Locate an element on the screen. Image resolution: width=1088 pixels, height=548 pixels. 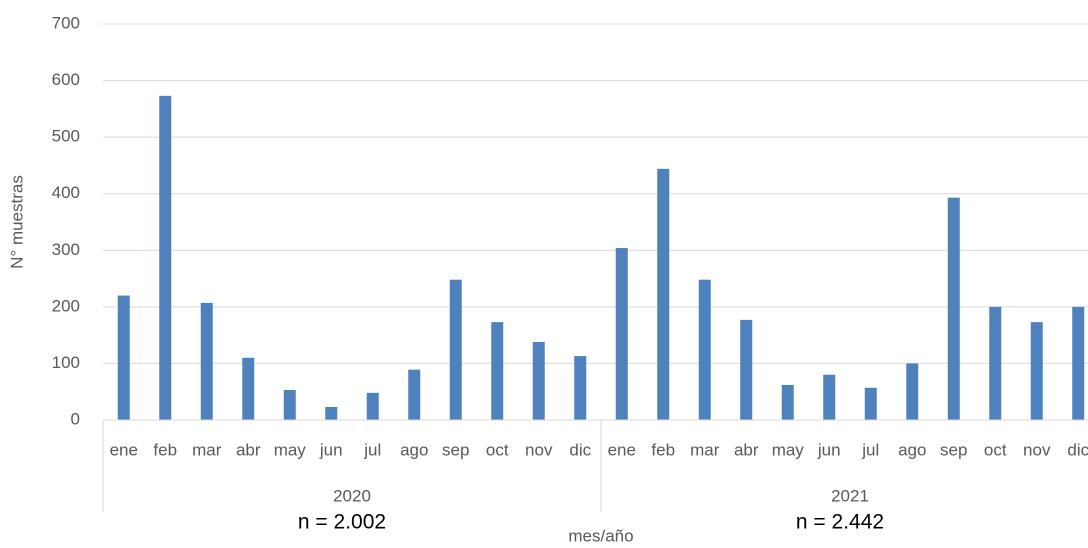
group-label: 2020 is located at coordinates (352, 495).